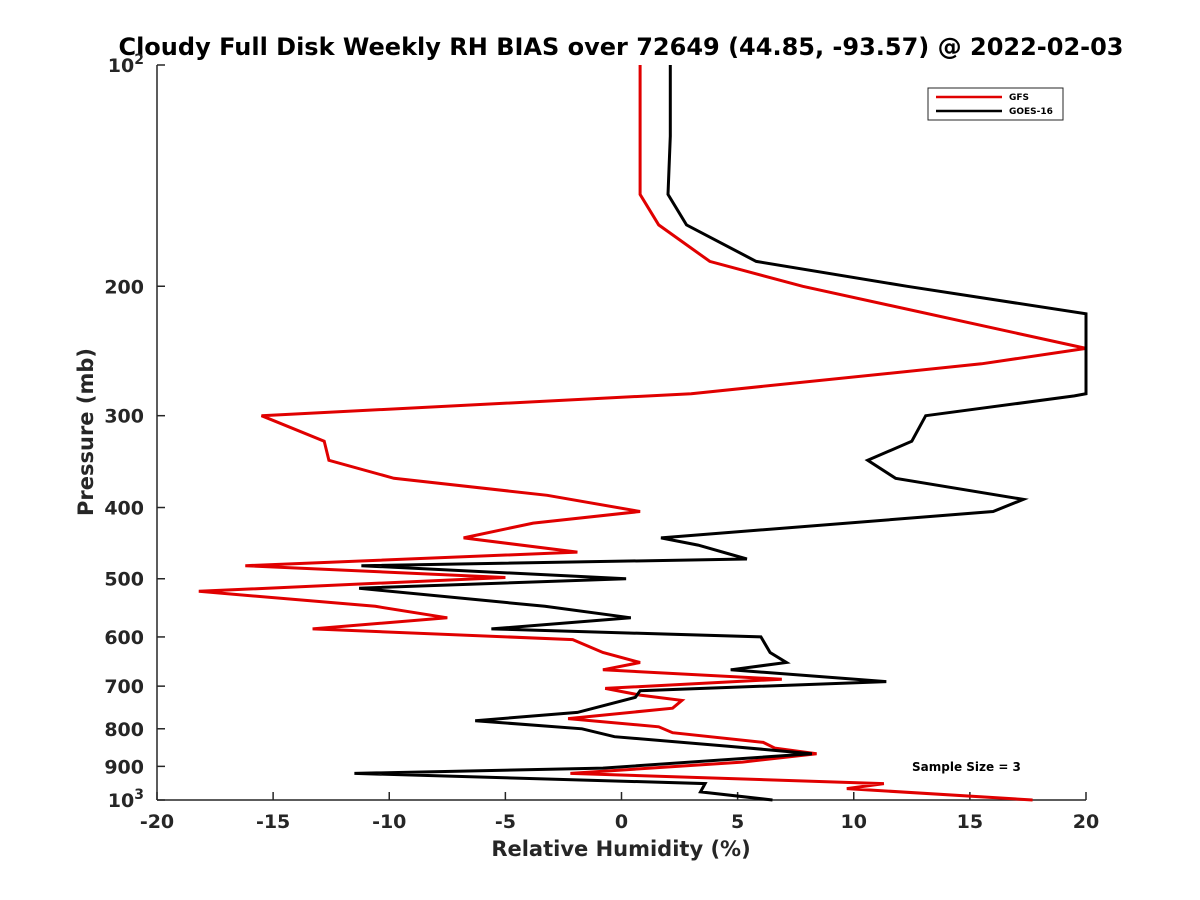  I want to click on y-tick-label: 800, so click(124, 730).